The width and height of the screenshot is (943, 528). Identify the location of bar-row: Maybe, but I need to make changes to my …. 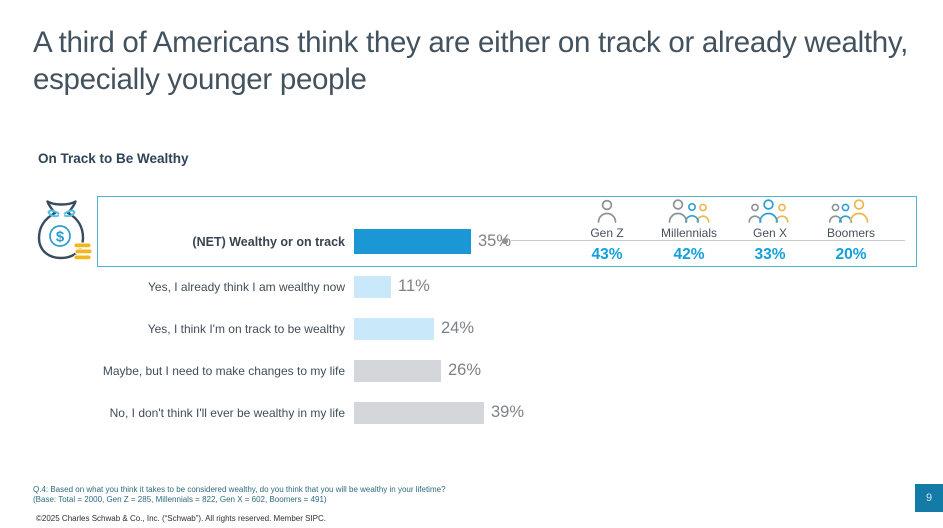
(240, 370).